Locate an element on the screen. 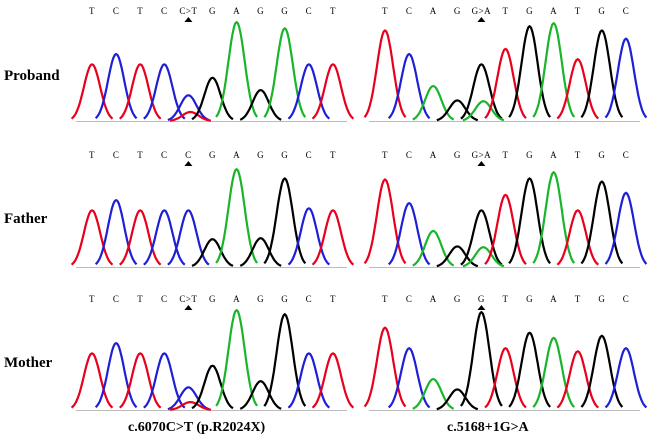  chromatogram-panel-right-father: T C A G G>A T G A T G C is located at coordinates (505, 209).